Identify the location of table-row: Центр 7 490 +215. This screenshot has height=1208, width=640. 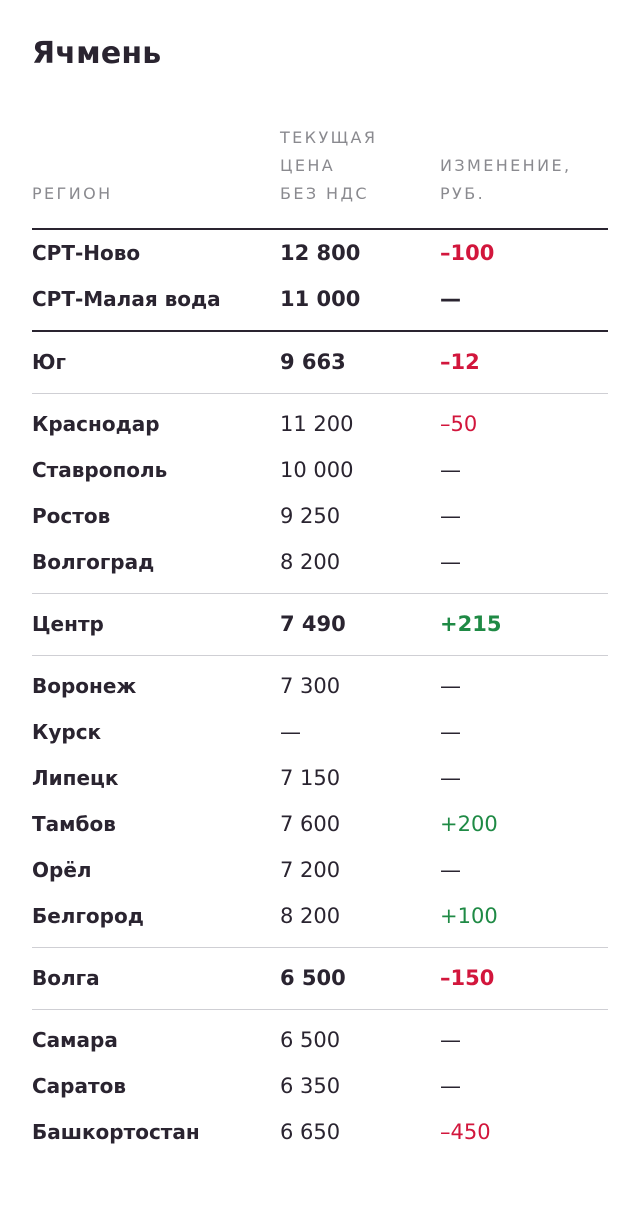
(320, 624).